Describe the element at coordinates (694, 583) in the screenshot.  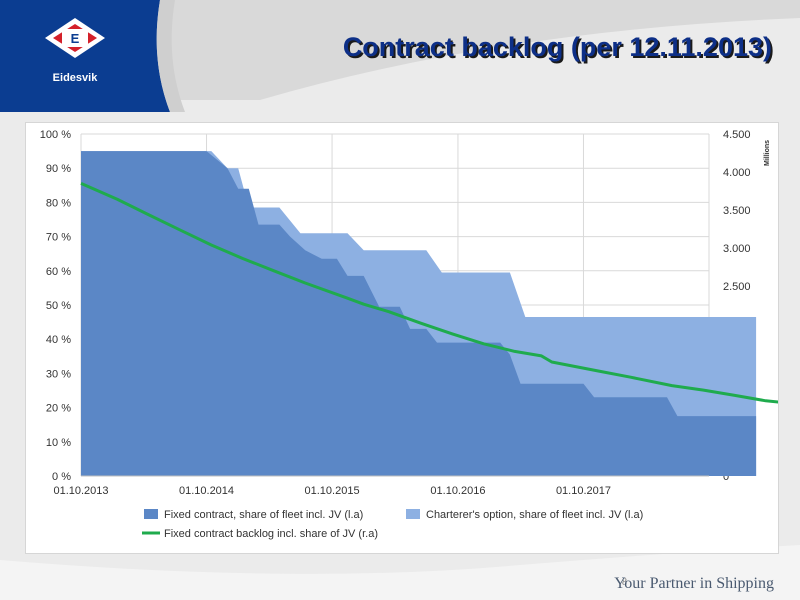
I see `tagline: Your Partner in Shipping` at that location.